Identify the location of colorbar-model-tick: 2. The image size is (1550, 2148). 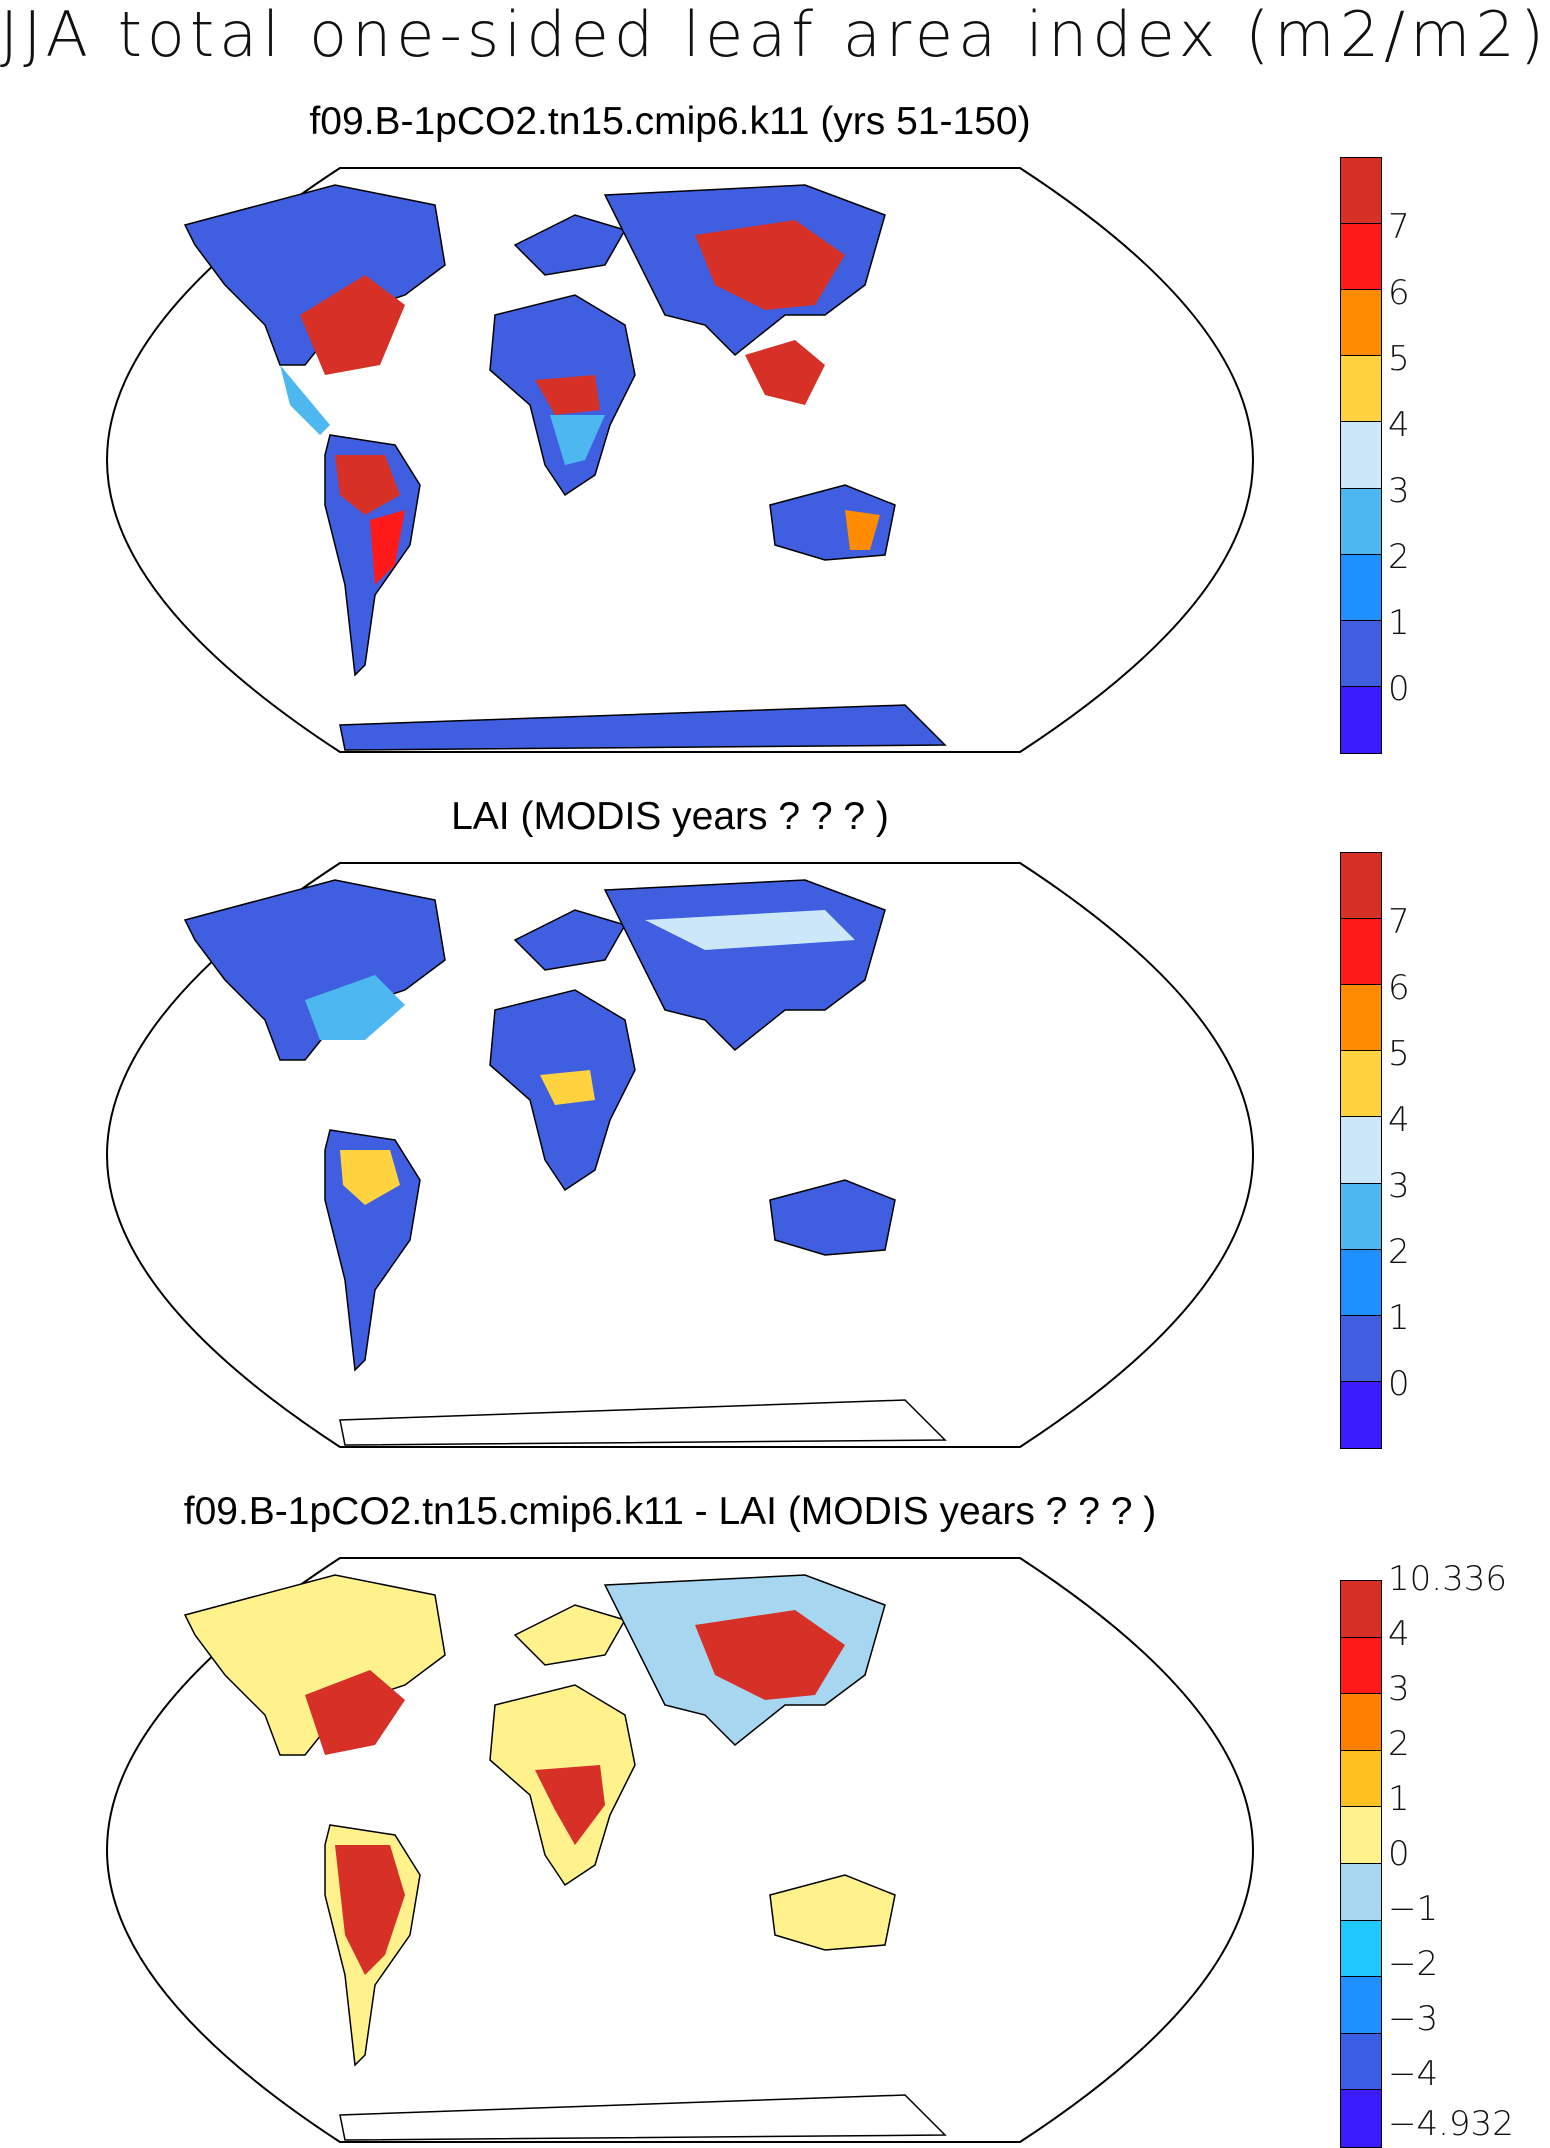
(1399, 557).